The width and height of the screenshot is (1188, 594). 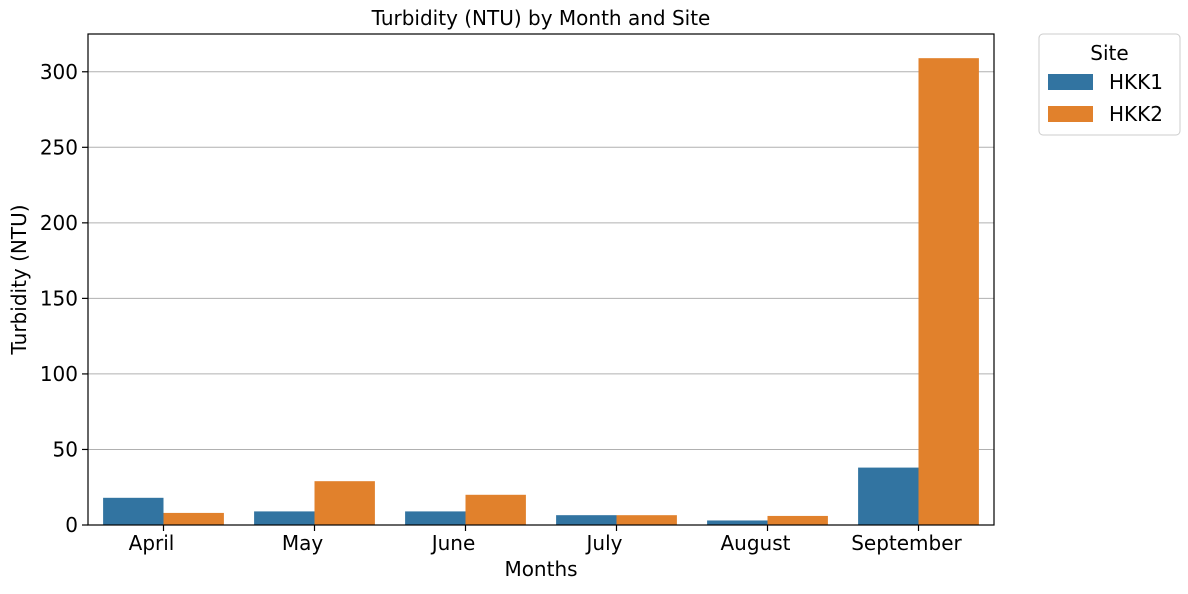 What do you see at coordinates (193, 518) in the screenshot?
I see `bar-hkk2-april` at bounding box center [193, 518].